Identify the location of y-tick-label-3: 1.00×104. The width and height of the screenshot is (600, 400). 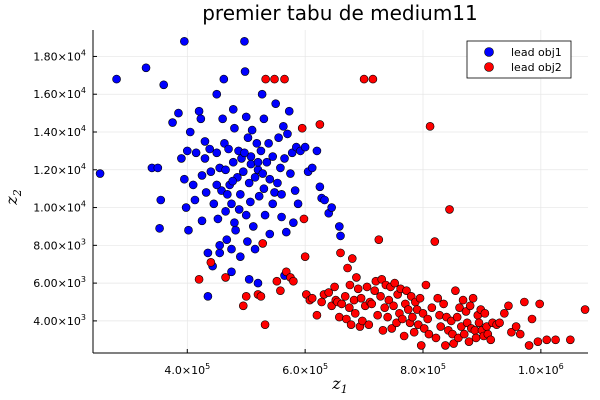
(59, 207).